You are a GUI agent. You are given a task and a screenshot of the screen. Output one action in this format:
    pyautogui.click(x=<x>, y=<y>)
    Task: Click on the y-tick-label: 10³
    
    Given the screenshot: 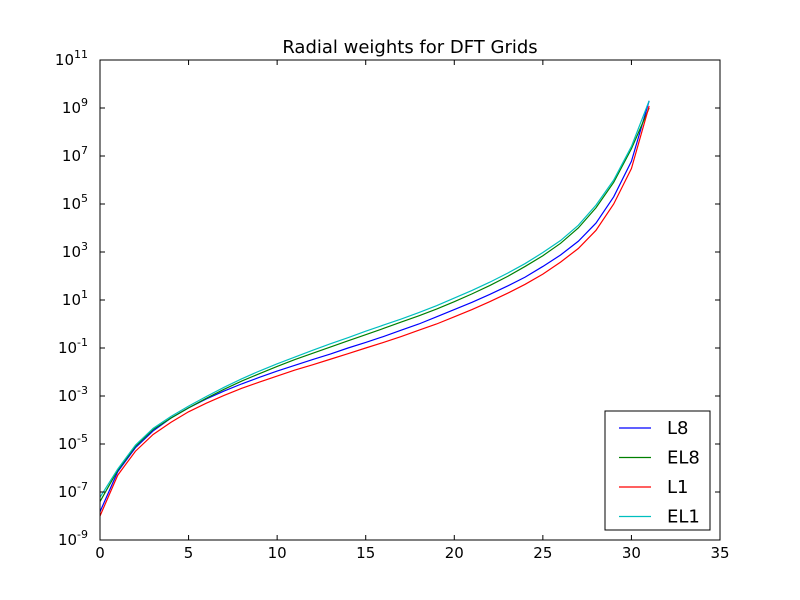 What is the action you would take?
    pyautogui.click(x=75, y=250)
    